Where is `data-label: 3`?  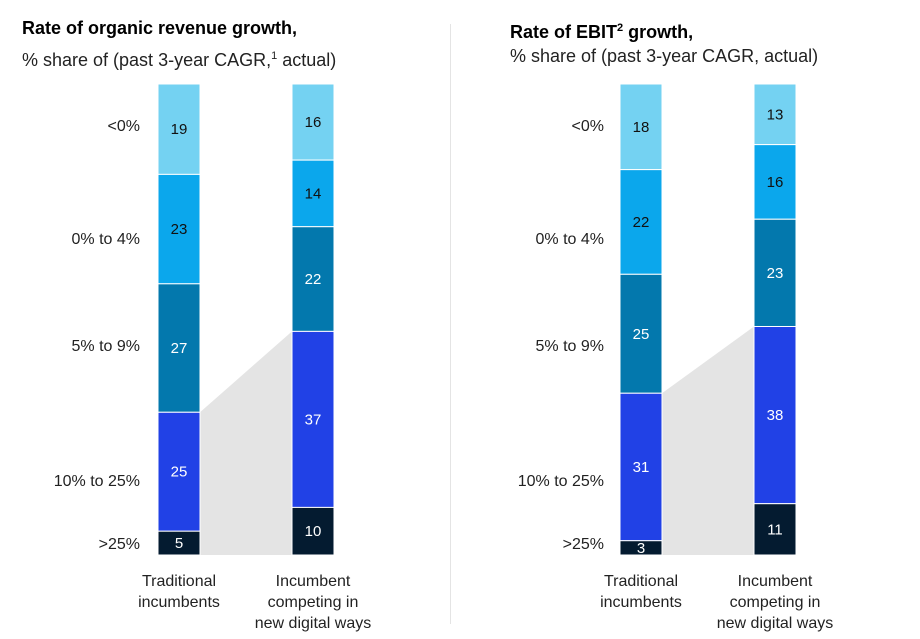
data-label: 3 is located at coordinates (641, 548).